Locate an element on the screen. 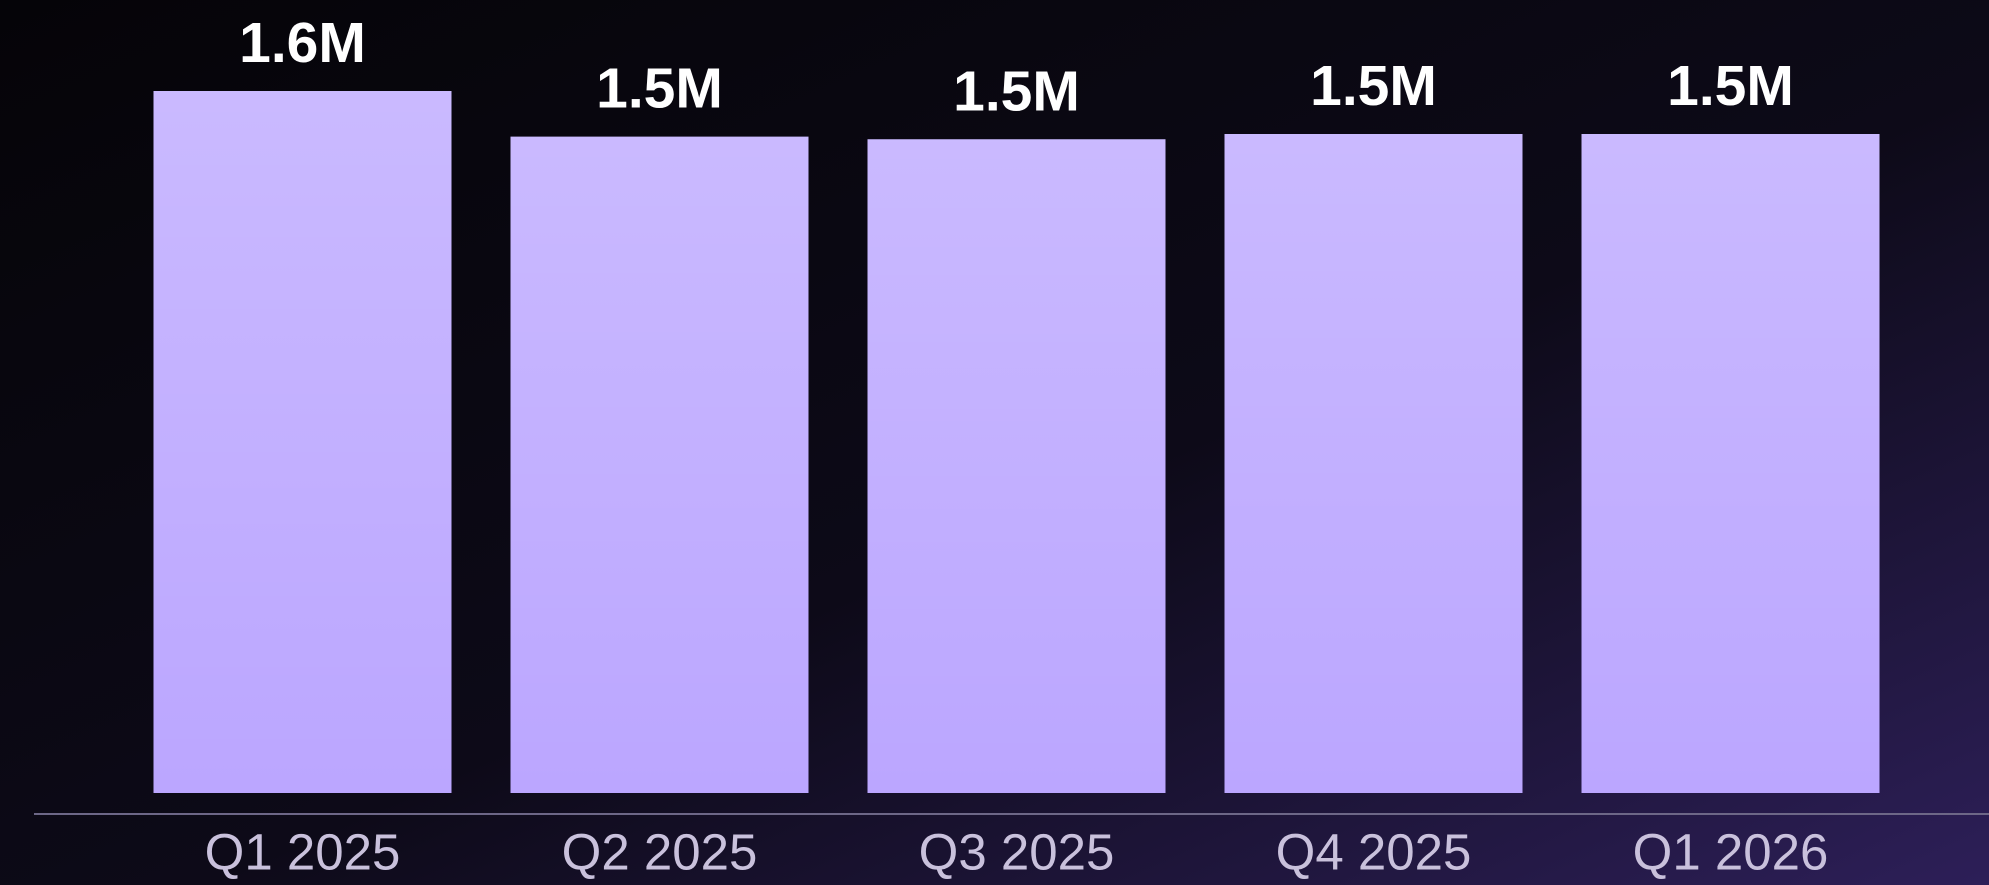  x-tick-label: Q1 2026 is located at coordinates (1731, 851).